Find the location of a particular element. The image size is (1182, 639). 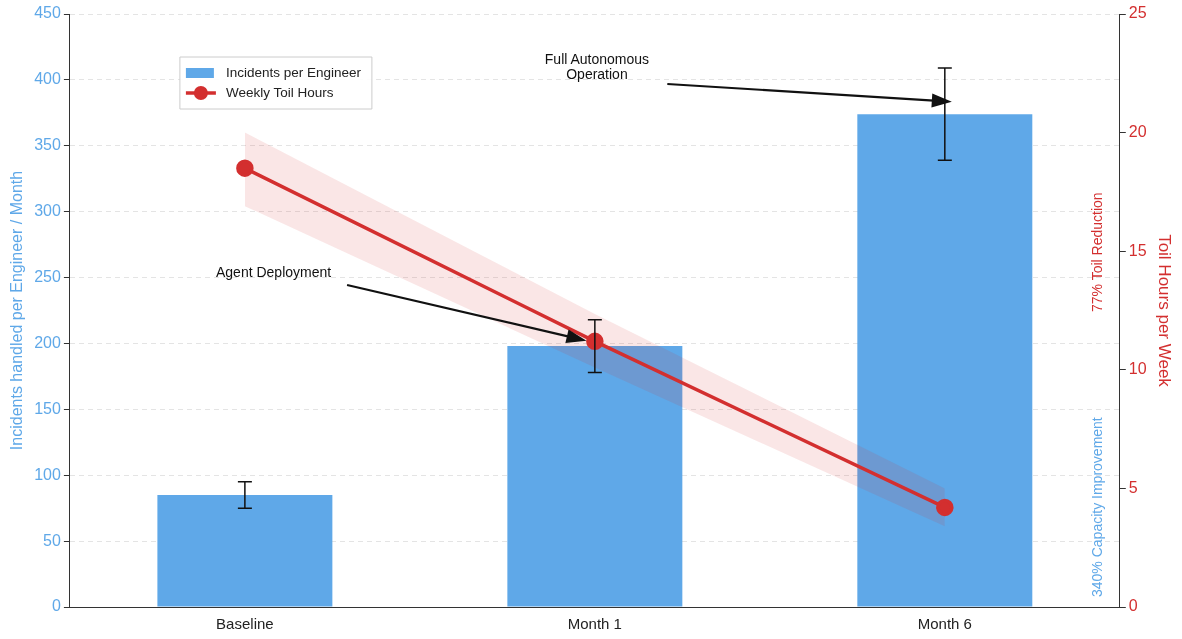

y-tick-label: 100 is located at coordinates (47, 474).